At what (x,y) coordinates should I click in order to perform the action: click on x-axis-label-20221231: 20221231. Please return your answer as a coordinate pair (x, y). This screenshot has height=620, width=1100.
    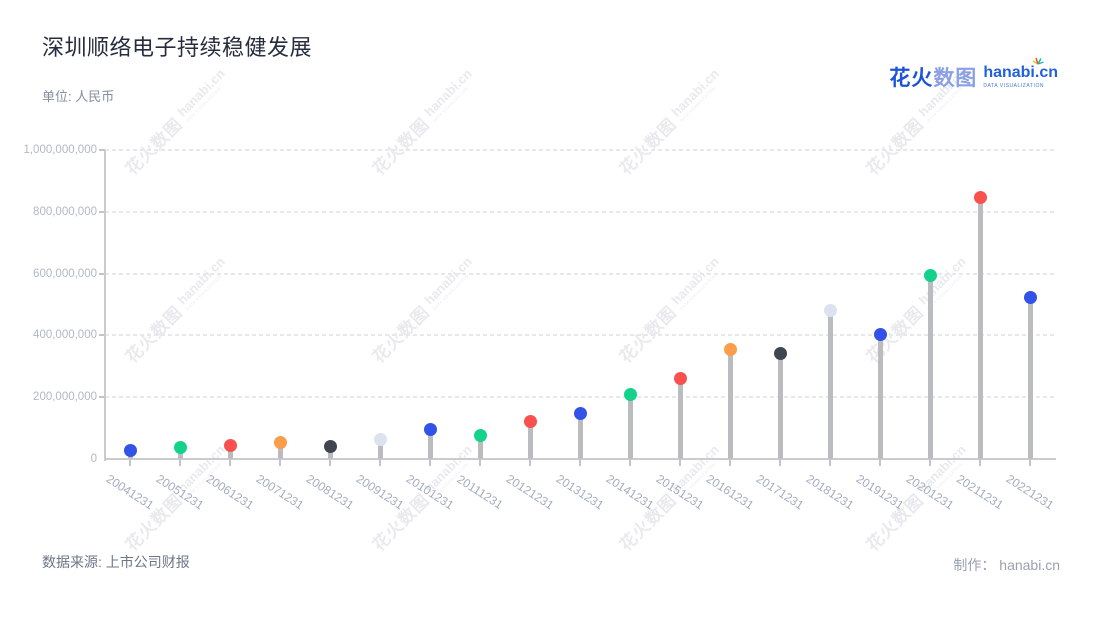
    Looking at the image, I should click on (1030, 492).